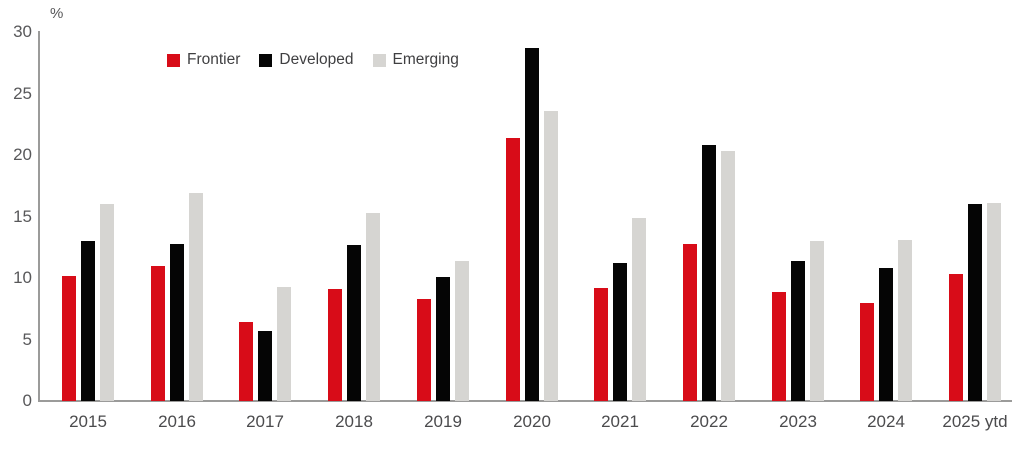 The image size is (1032, 452). What do you see at coordinates (513, 269) in the screenshot?
I see `bar-frontier-2020` at bounding box center [513, 269].